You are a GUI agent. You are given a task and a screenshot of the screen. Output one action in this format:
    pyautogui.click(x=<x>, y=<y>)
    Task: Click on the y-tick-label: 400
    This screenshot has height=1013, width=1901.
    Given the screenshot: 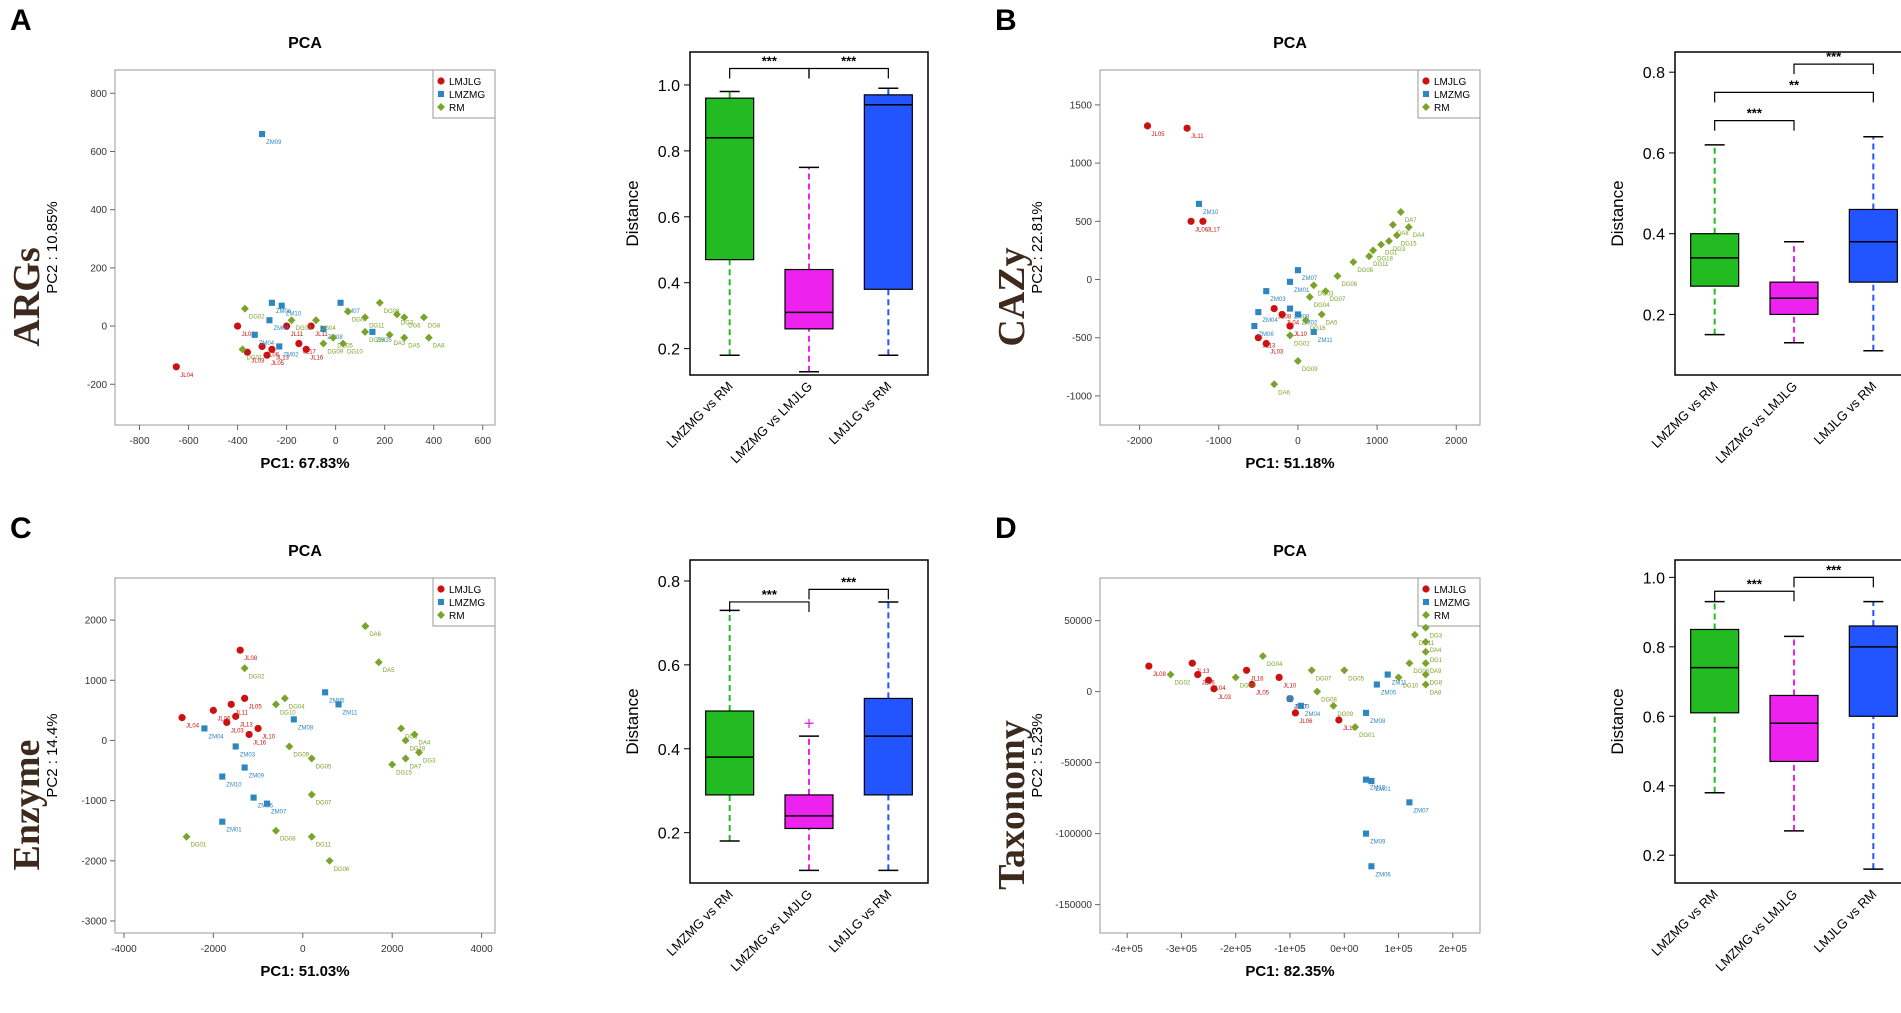 What is the action you would take?
    pyautogui.click(x=98, y=210)
    